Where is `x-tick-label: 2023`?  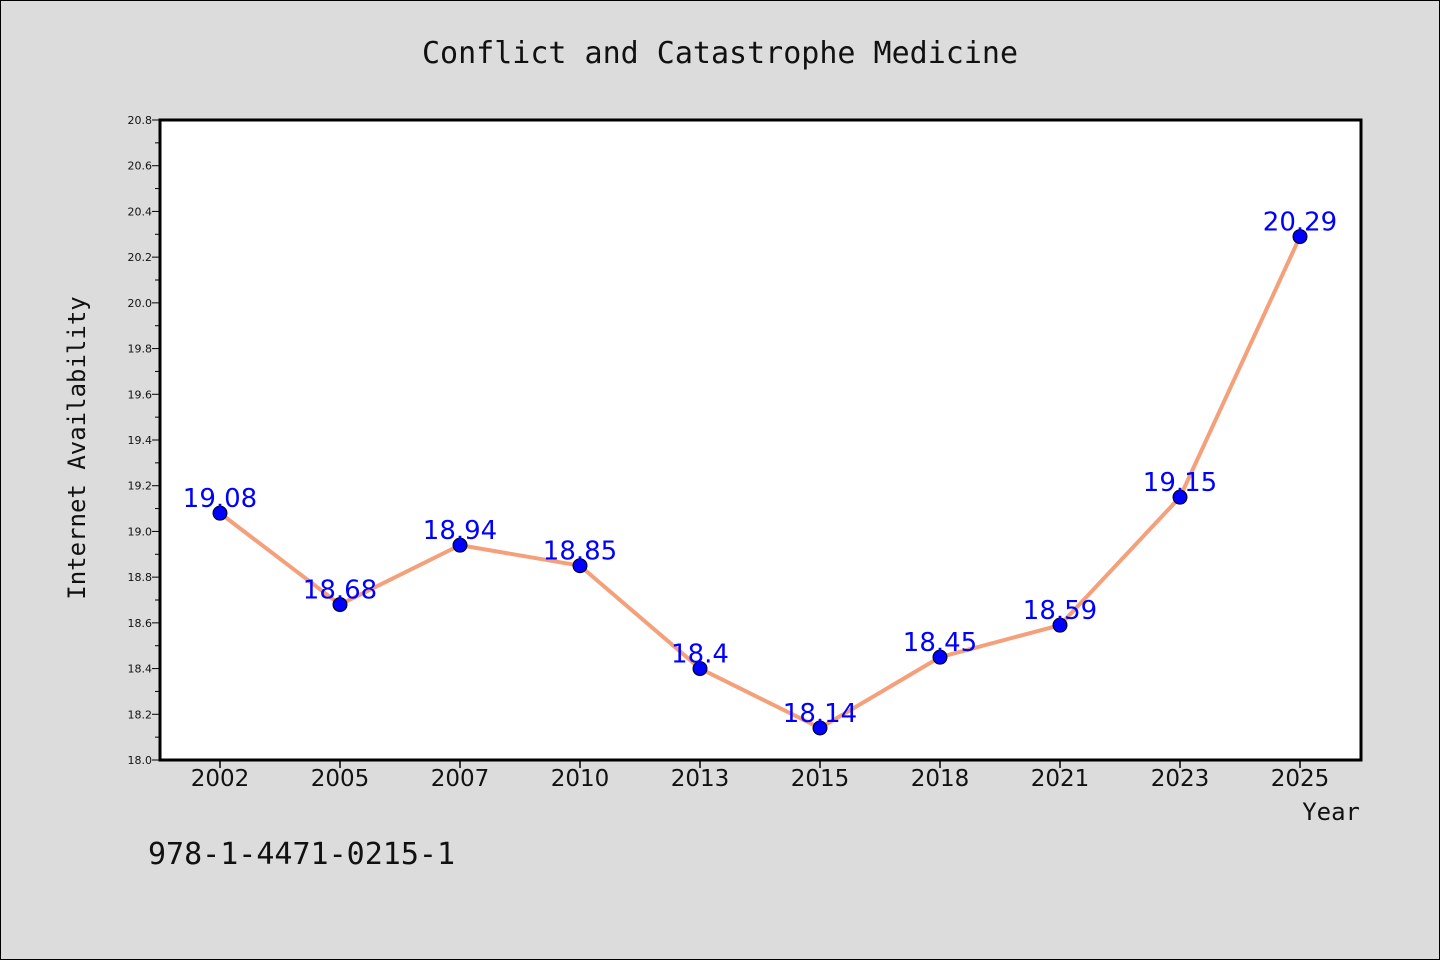
x-tick-label: 2023 is located at coordinates (1180, 779).